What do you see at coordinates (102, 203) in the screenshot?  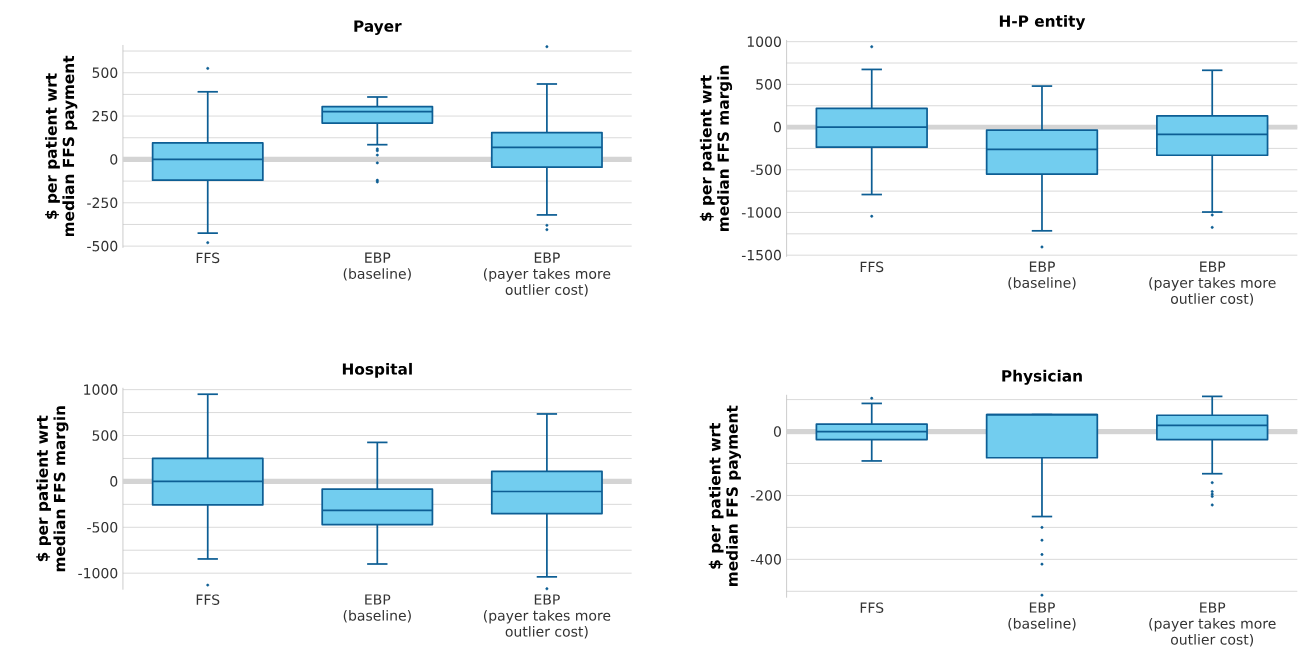 I see `y-tick-label: -250` at bounding box center [102, 203].